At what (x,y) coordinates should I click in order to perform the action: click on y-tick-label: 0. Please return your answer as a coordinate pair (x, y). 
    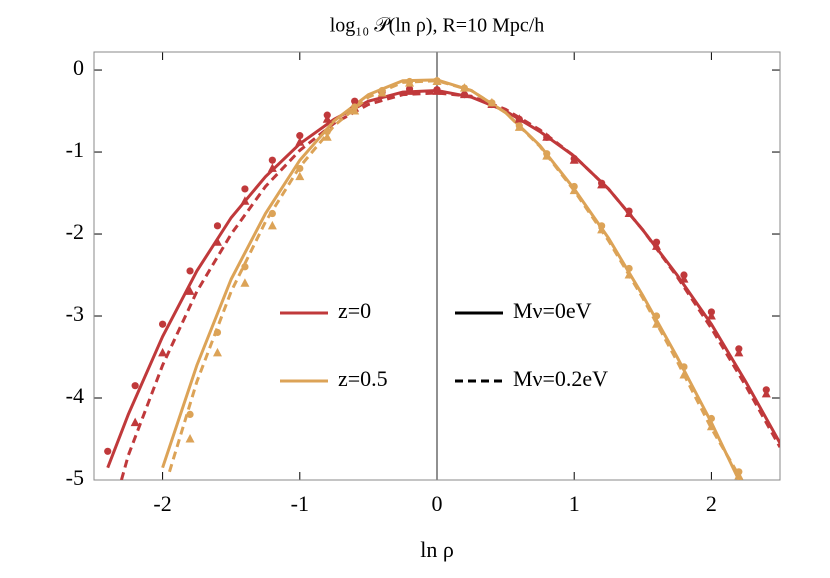
    Looking at the image, I should click on (78, 67).